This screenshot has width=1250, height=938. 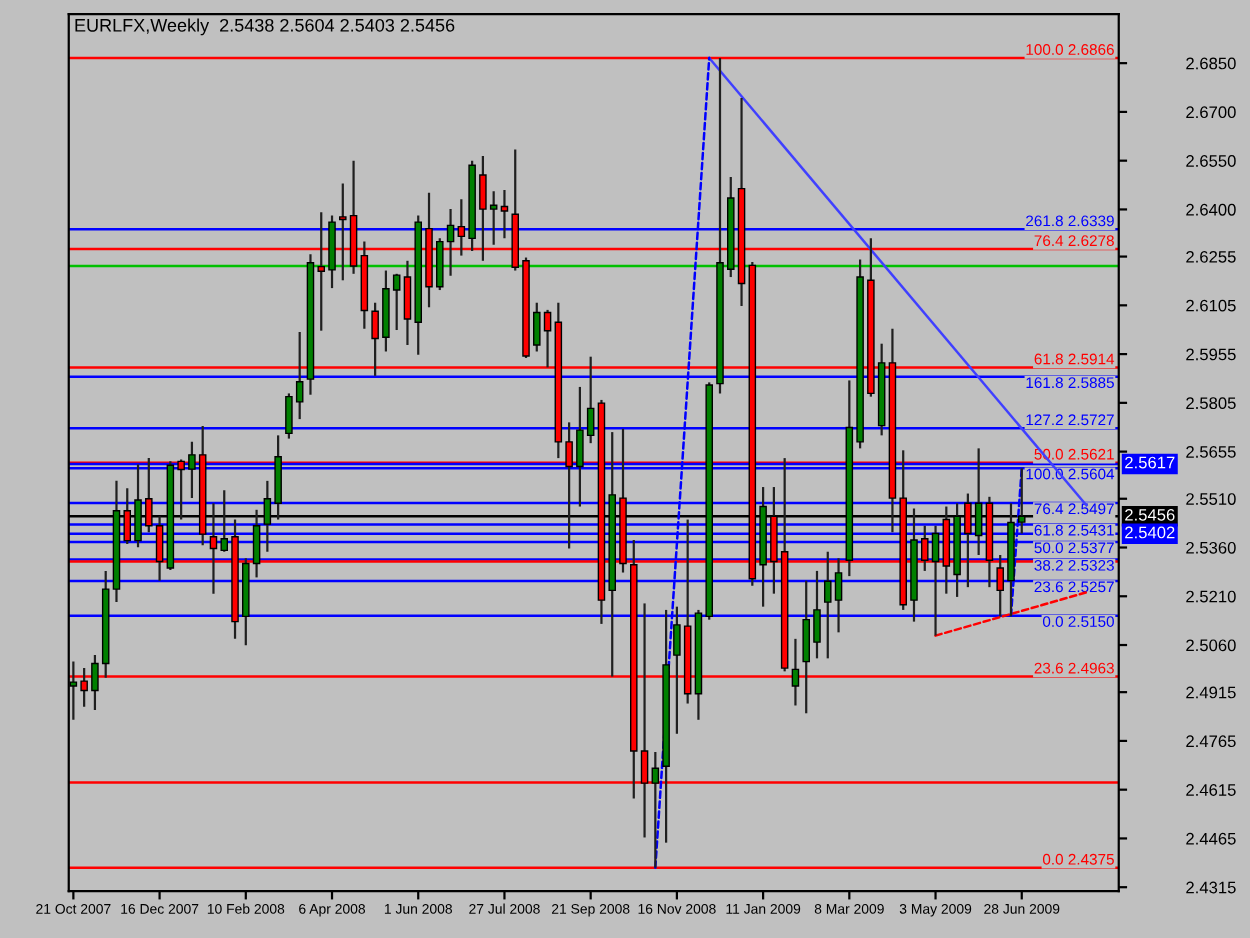 What do you see at coordinates (1211, 354) in the screenshot?
I see `y-tick-label: 2.5955` at bounding box center [1211, 354].